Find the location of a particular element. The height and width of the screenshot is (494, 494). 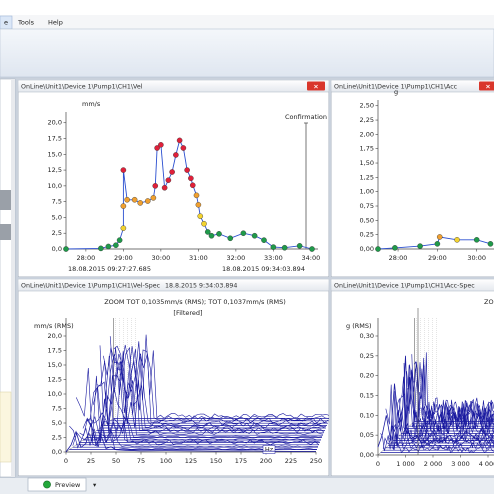

side-note is located at coordinates (6, 427).